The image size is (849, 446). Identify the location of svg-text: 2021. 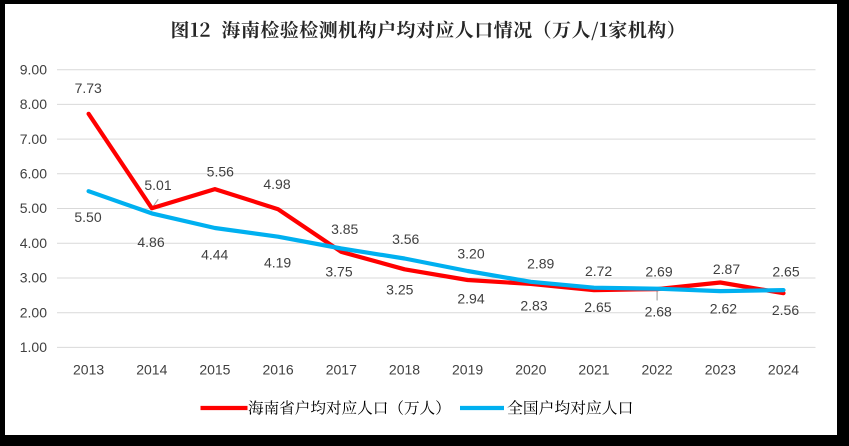
(593, 369).